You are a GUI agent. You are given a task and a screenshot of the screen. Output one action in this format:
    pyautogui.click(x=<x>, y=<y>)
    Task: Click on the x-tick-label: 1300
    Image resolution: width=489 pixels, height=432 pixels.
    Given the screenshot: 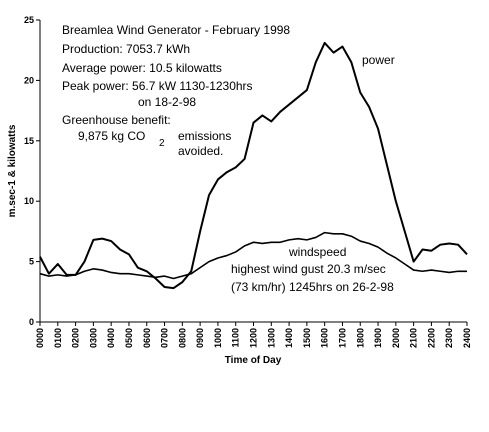 What is the action you would take?
    pyautogui.click(x=271, y=338)
    